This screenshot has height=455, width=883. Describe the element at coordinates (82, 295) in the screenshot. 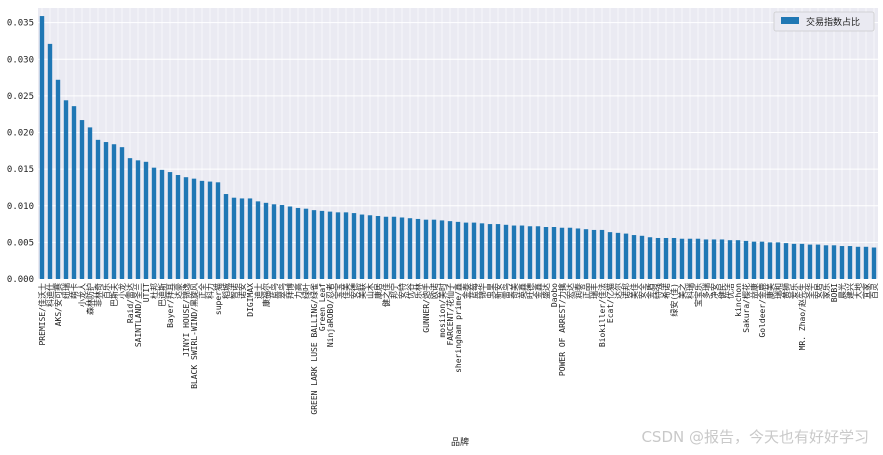

I see `x-tick-label: 小龙人` at that location.